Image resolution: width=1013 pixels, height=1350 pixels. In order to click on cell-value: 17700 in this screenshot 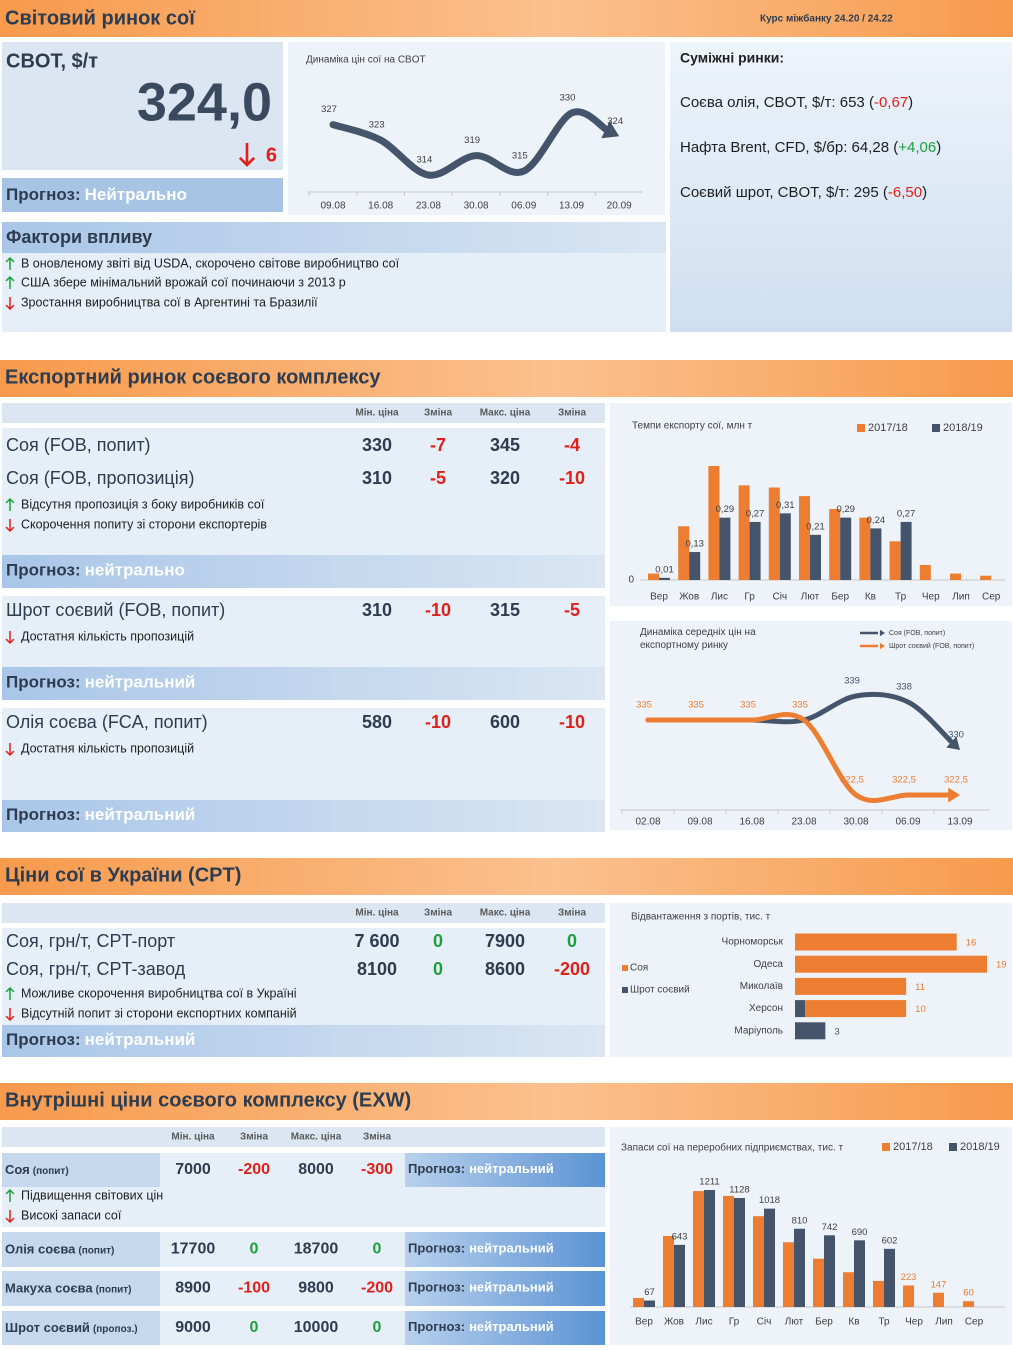, I will do `click(193, 1249)`.